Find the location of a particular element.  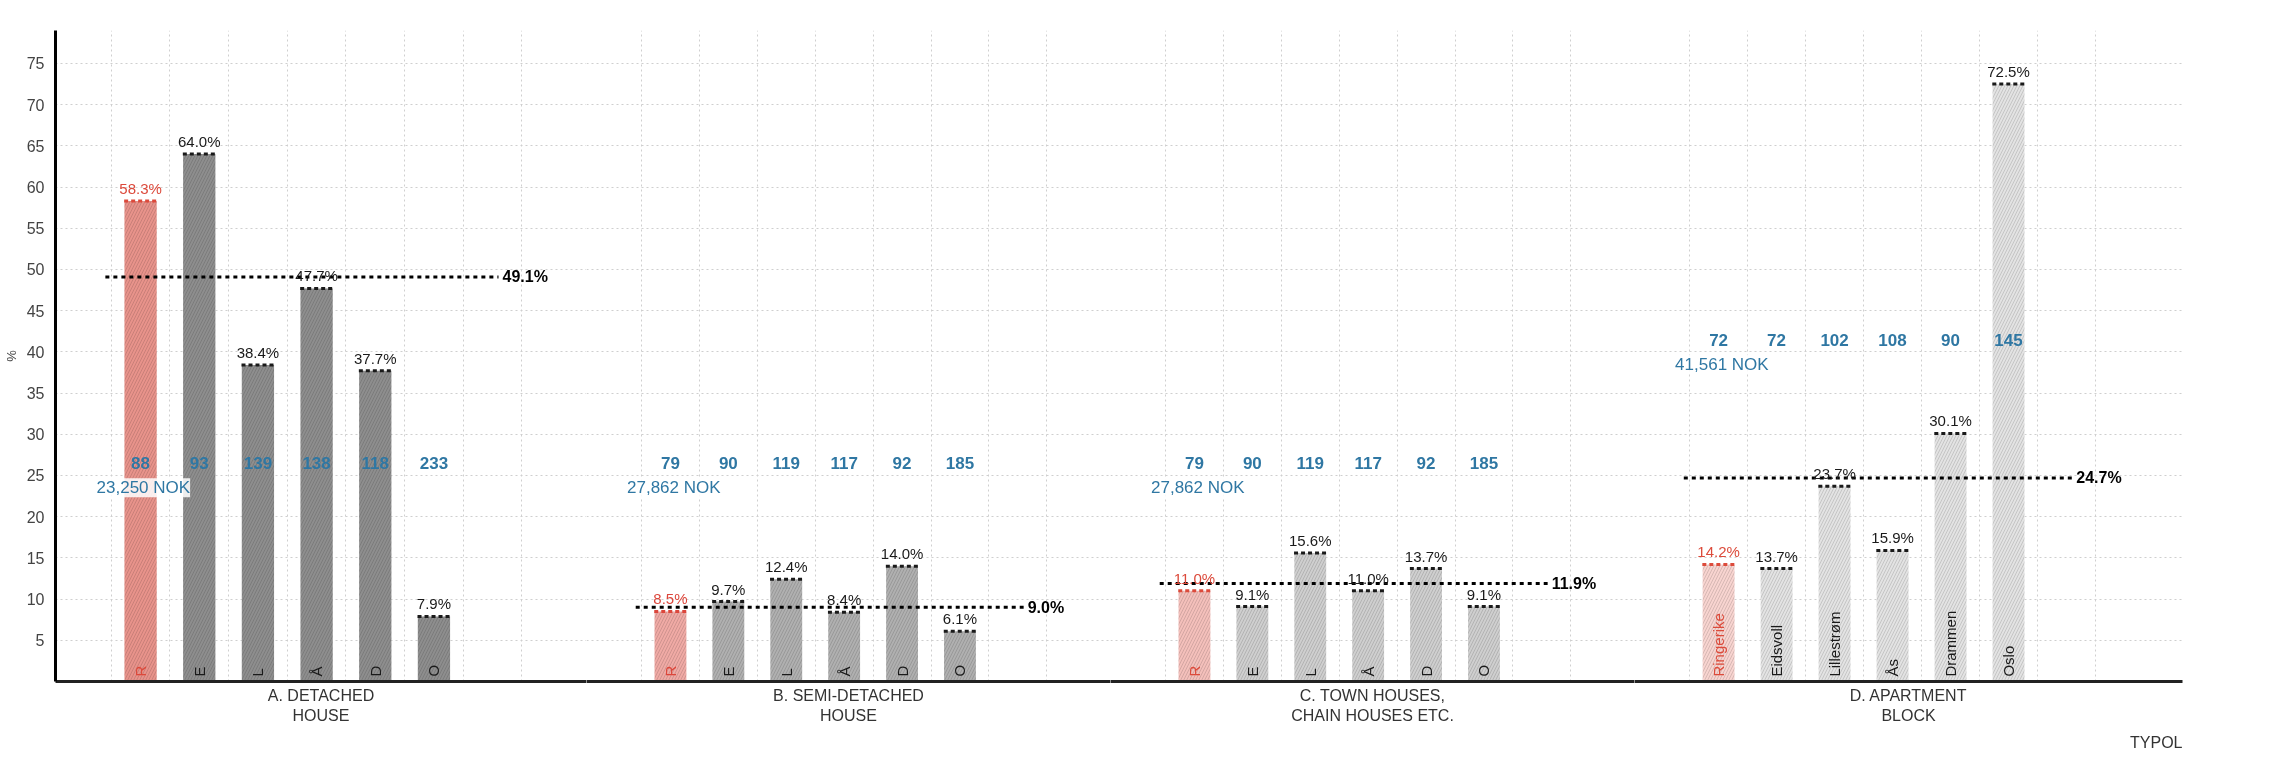

x-tick-label: Drammen is located at coordinates (1951, 643).